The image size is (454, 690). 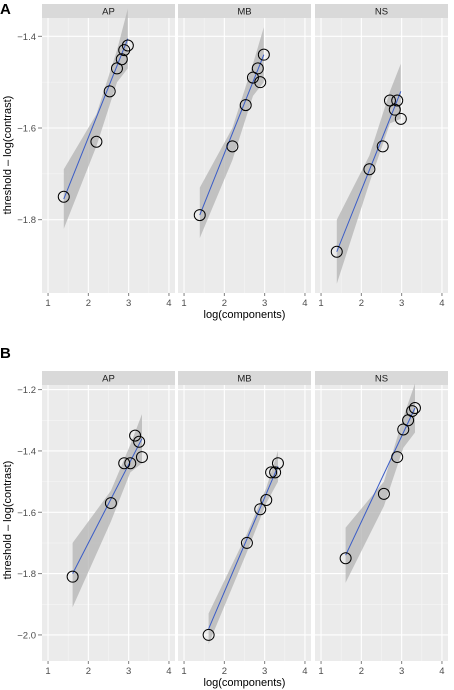 What do you see at coordinates (5, 353) in the screenshot?
I see `panel-letter: B` at bounding box center [5, 353].